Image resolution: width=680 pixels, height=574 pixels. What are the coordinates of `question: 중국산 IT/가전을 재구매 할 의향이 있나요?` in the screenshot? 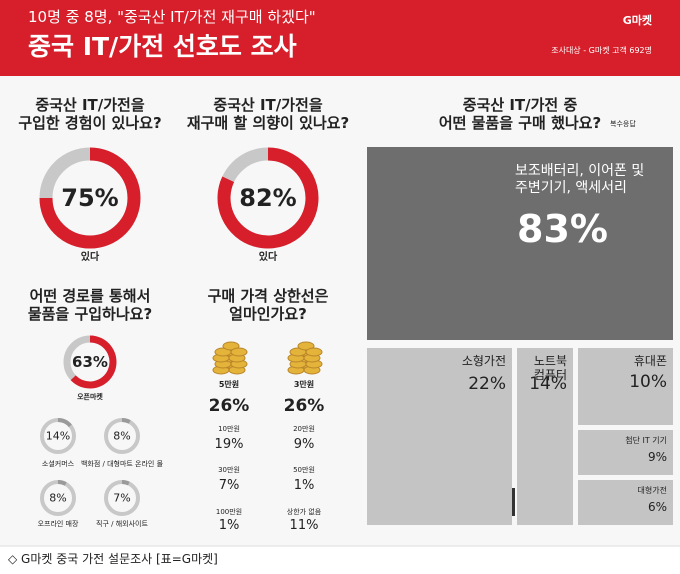 It's located at (268, 114).